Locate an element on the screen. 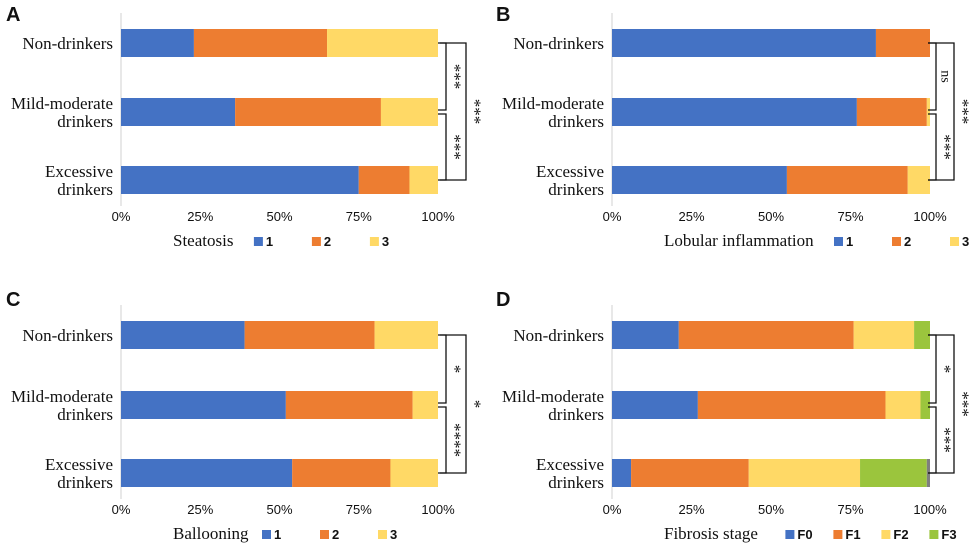 The width and height of the screenshot is (969, 554). significance-label-1: * is located at coordinates (945, 369).